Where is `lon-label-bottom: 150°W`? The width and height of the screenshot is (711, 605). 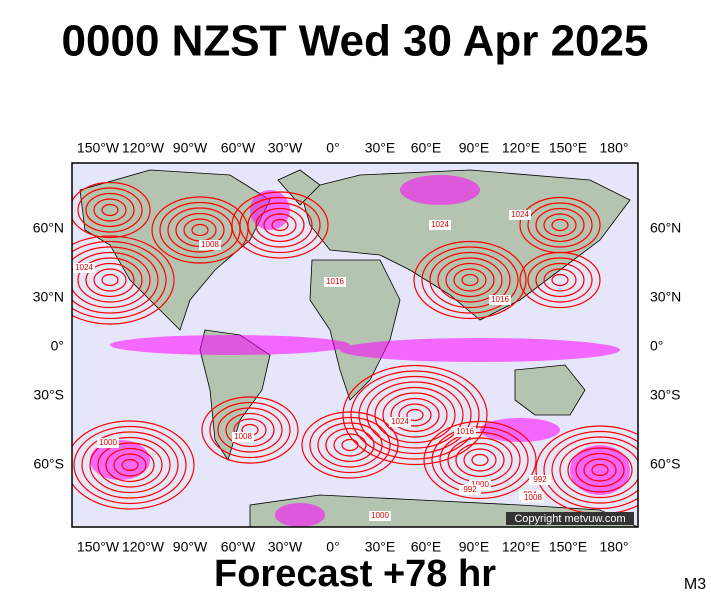
lon-label-bottom: 150°W is located at coordinates (98, 547).